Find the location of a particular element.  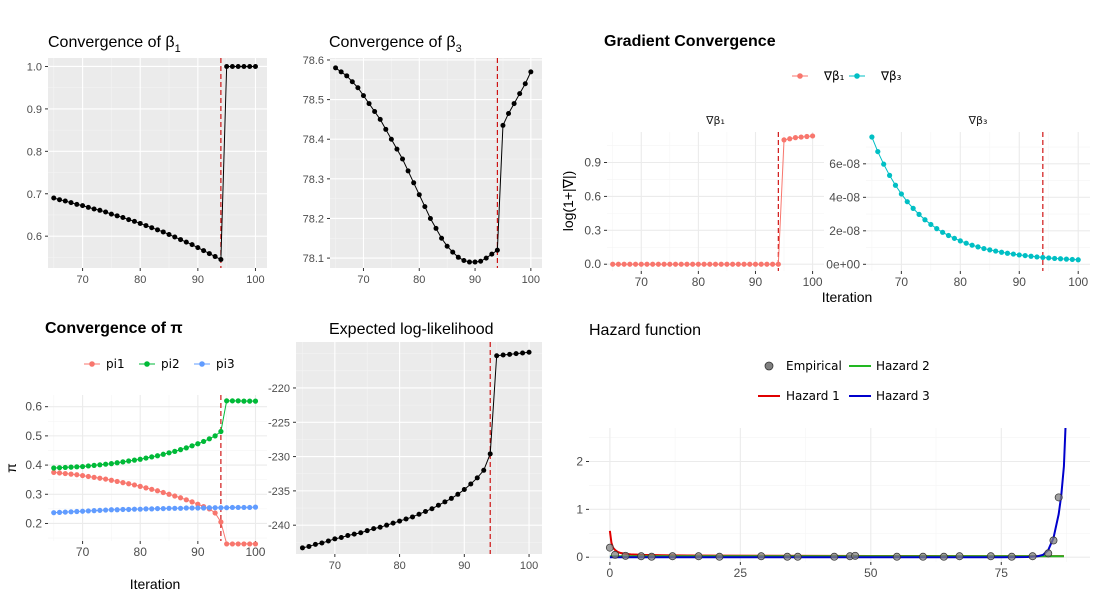

loglik-x-tick-label: 90 is located at coordinates (464, 566).